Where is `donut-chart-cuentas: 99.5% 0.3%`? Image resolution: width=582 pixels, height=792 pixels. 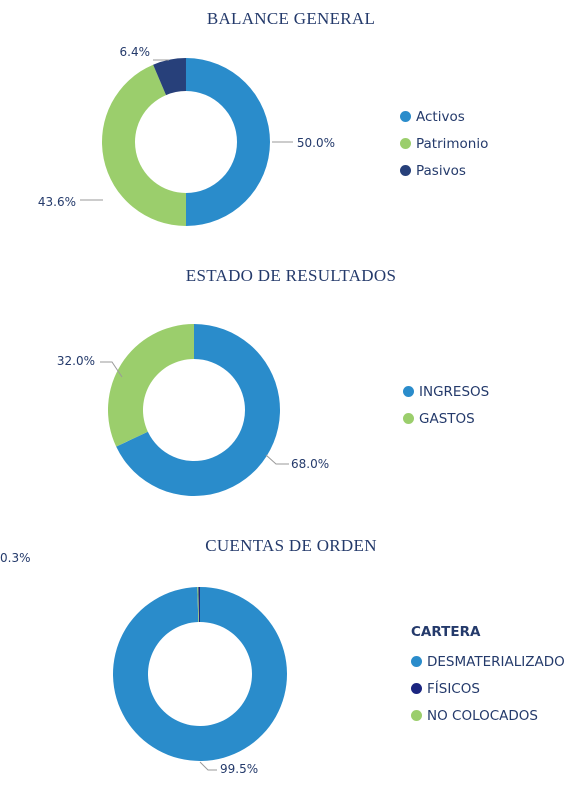 donut-chart-cuentas: 99.5% 0.3% is located at coordinates (144, 663).